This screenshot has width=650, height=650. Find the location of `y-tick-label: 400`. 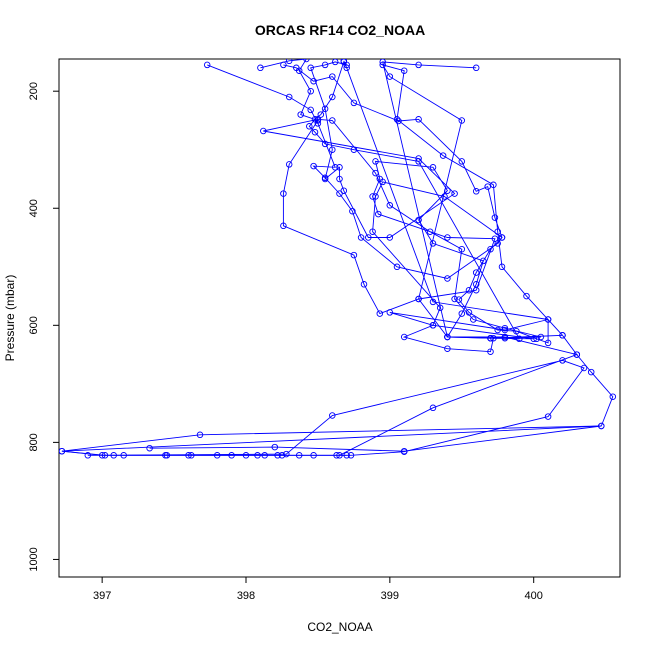

y-tick-label: 400 is located at coordinates (34, 208).